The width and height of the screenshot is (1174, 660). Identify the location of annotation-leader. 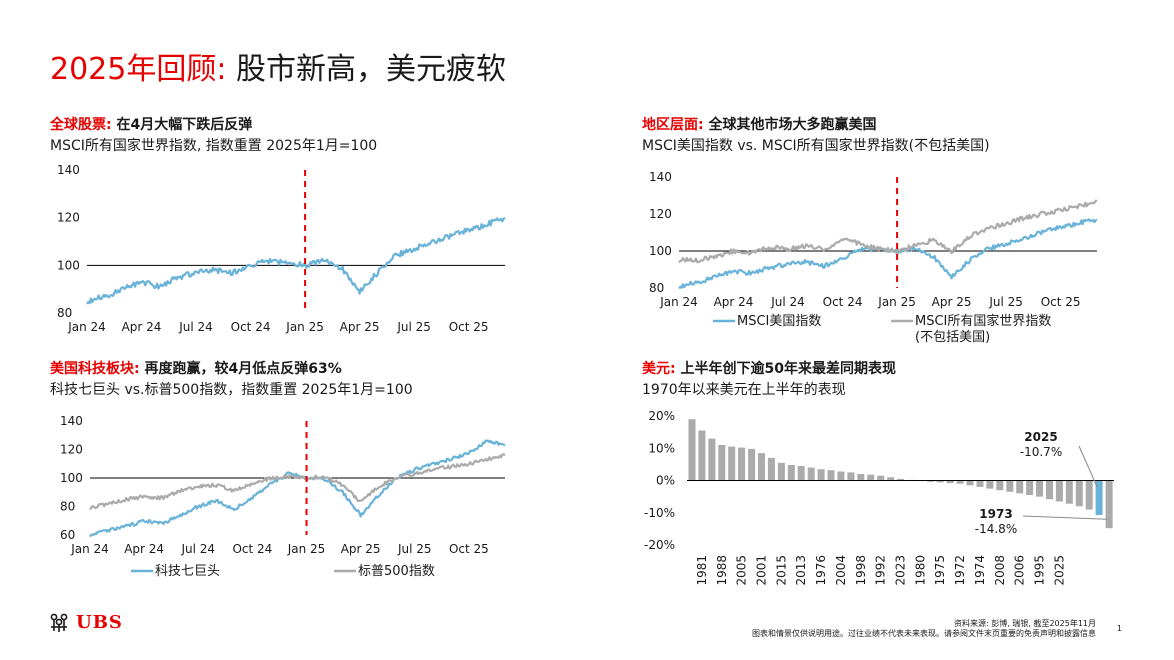
(1088, 466).